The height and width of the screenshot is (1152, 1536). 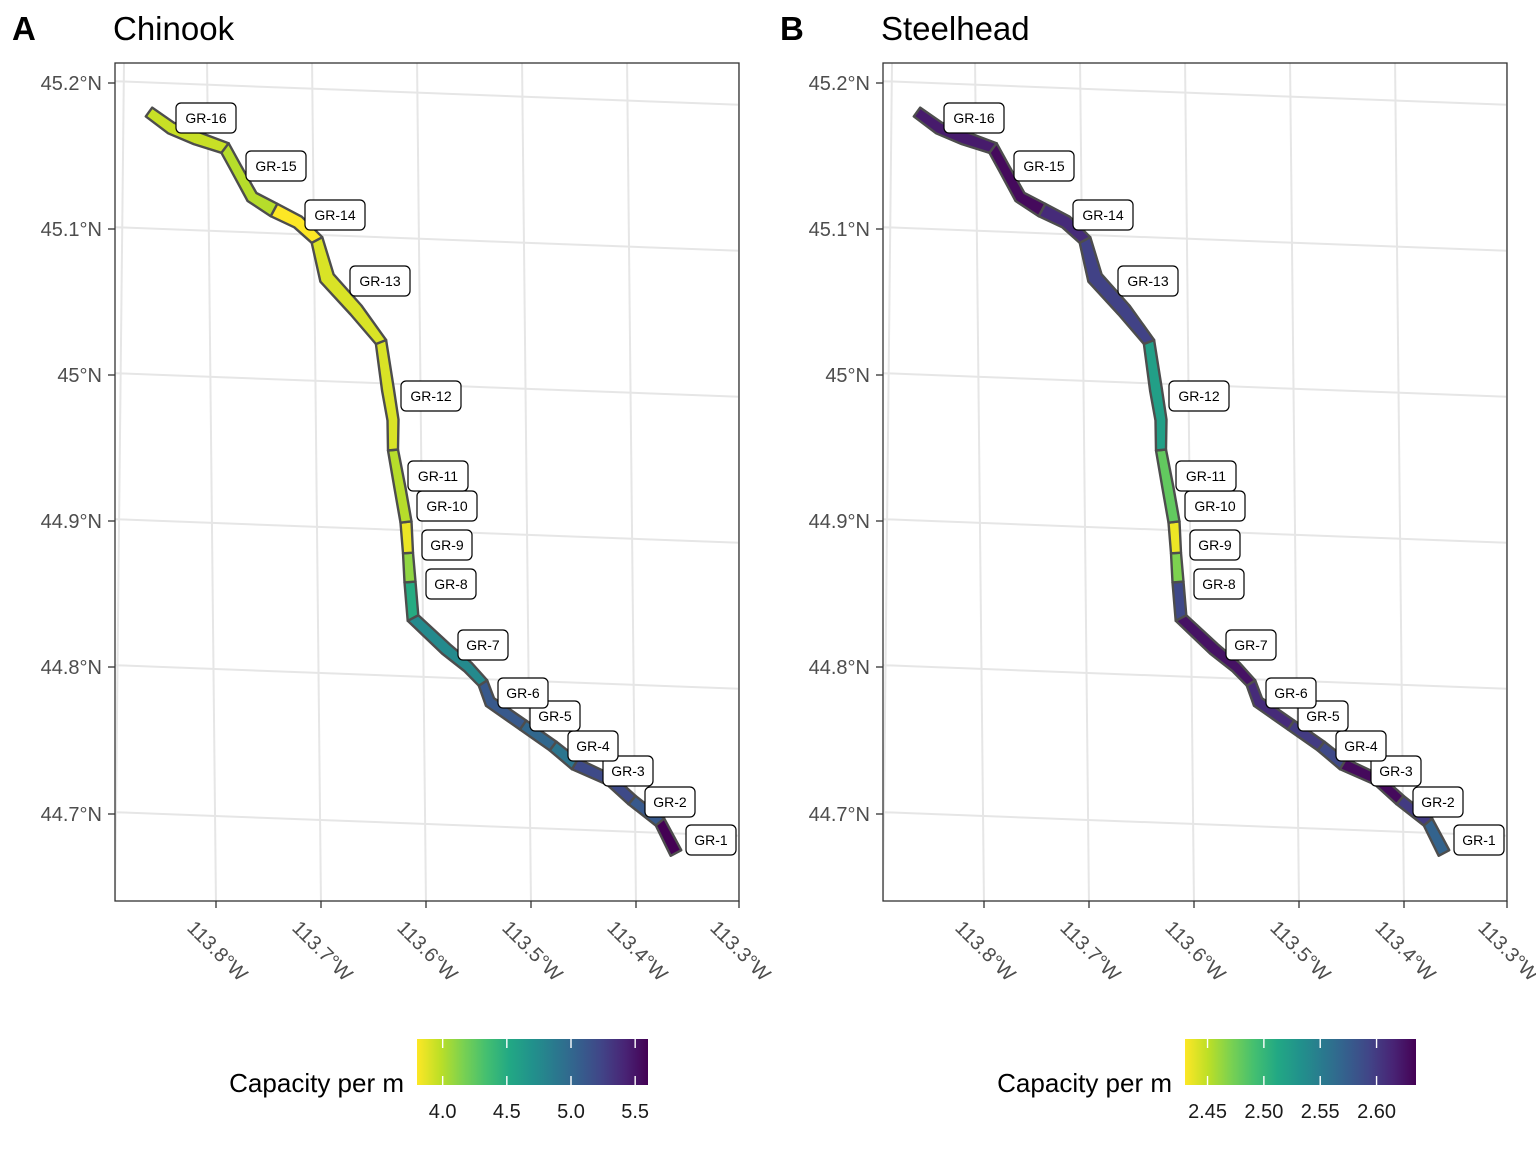 What do you see at coordinates (79, 376) in the screenshot?
I see `lat-tick-label: 45°N` at bounding box center [79, 376].